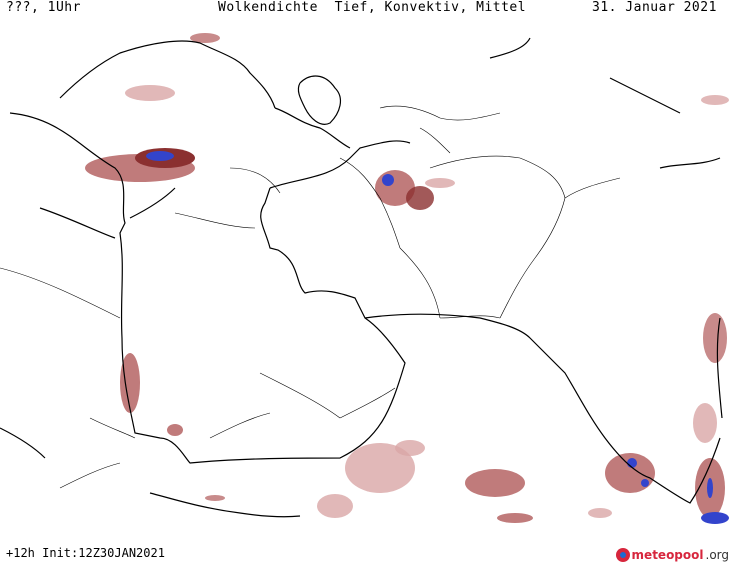 This screenshot has height=566, width=733. I want to click on map-title: Wolkendichte Tief, Konvektiv, Mittel, so click(372, 7).